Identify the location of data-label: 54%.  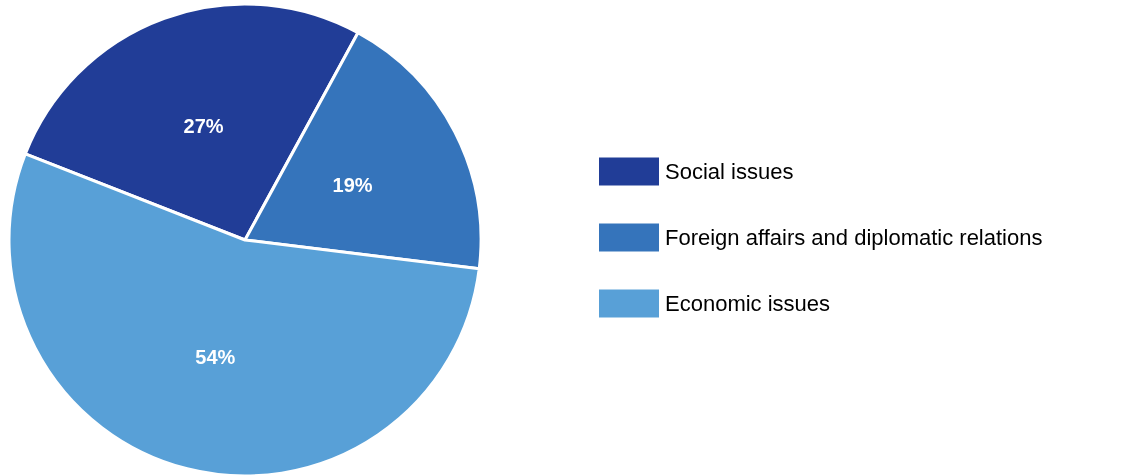
(215, 357).